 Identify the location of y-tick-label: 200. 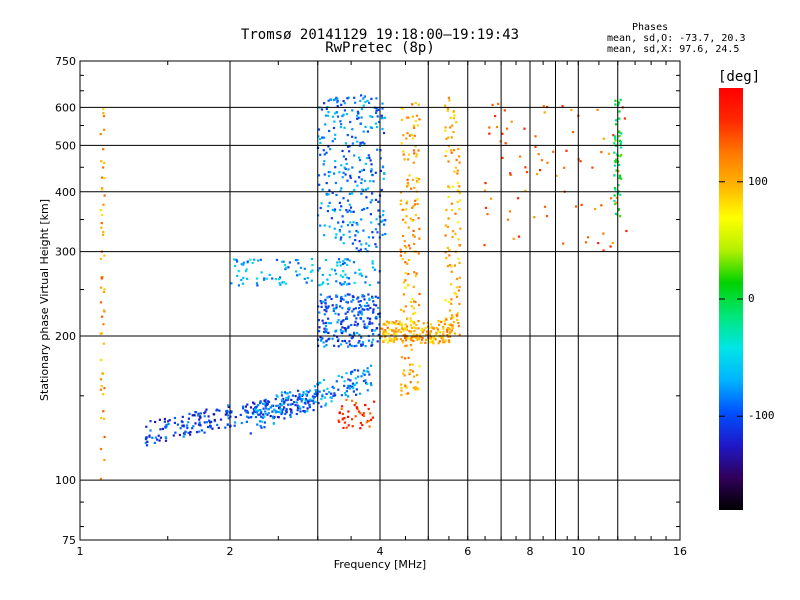
(65, 336).